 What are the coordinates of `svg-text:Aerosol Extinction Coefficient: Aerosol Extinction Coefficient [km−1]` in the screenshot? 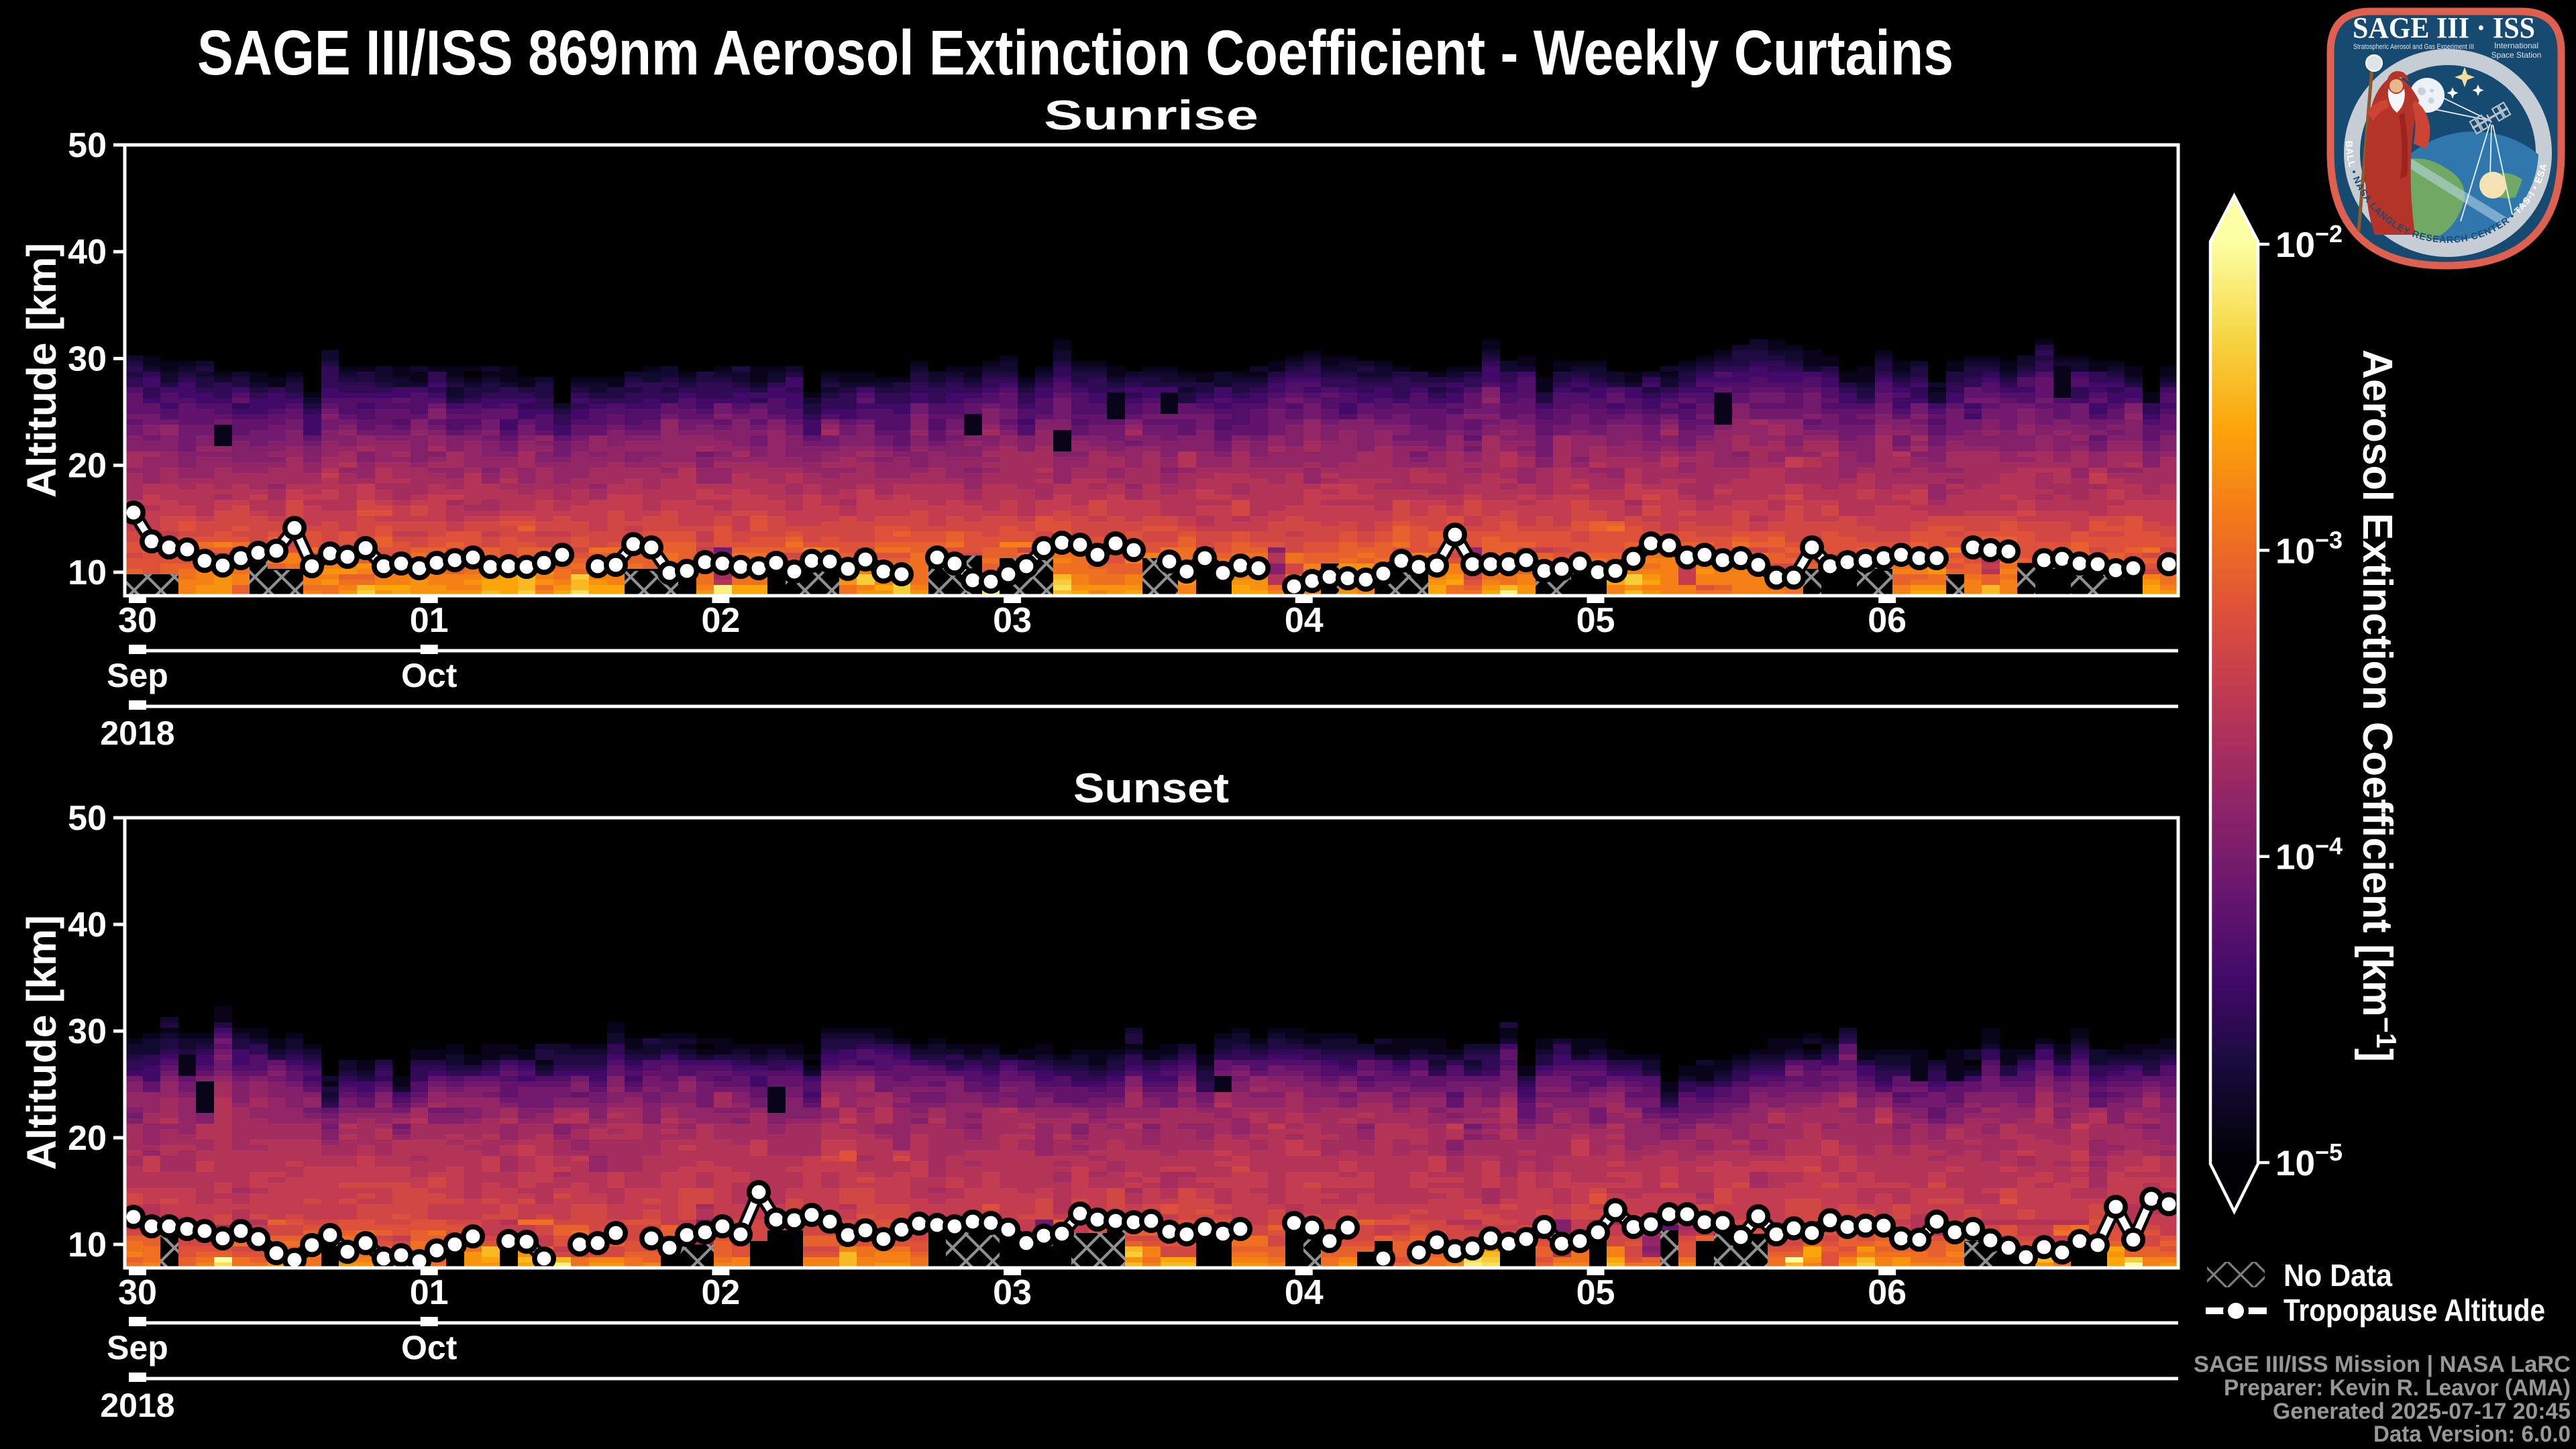 It's located at (2378, 706).